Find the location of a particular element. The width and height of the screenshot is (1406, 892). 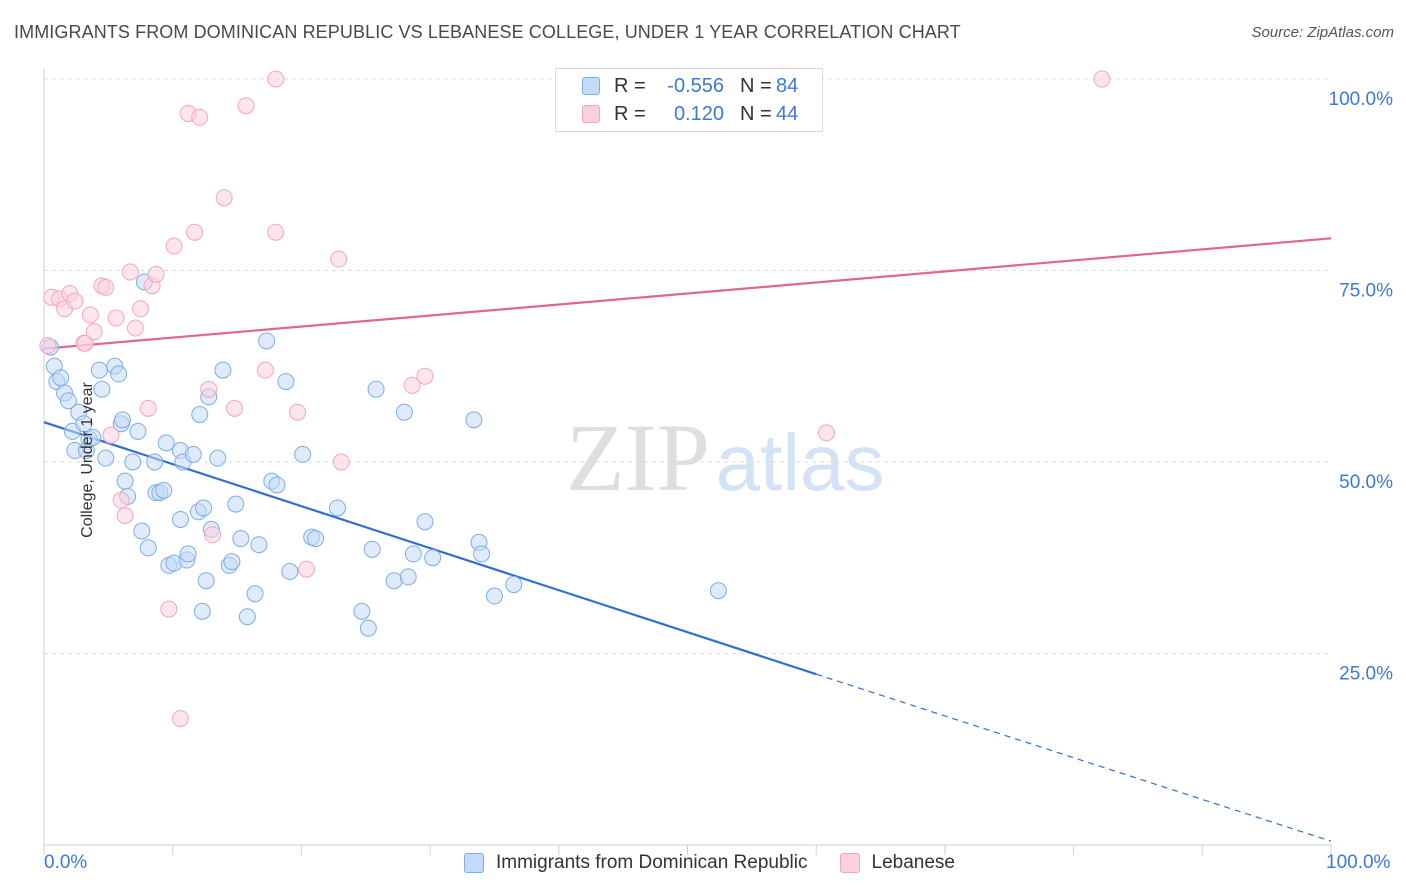

legend-r-value-lebanese: 0.120 is located at coordinates (698, 113).